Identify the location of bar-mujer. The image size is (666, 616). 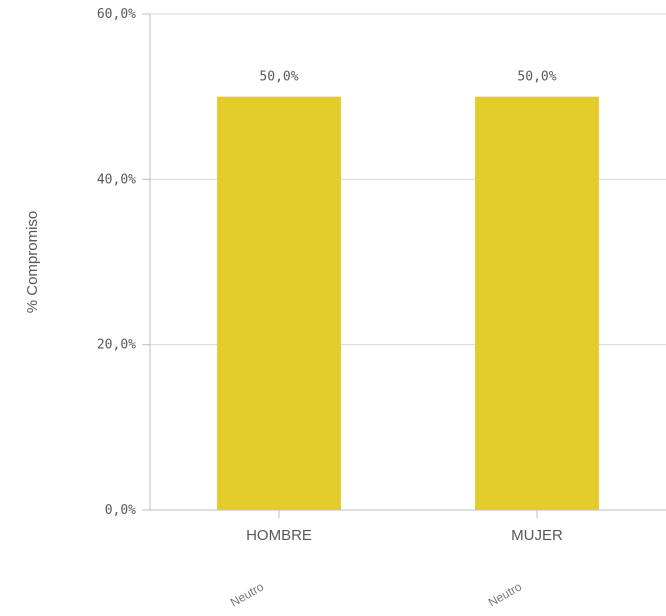
(537, 303).